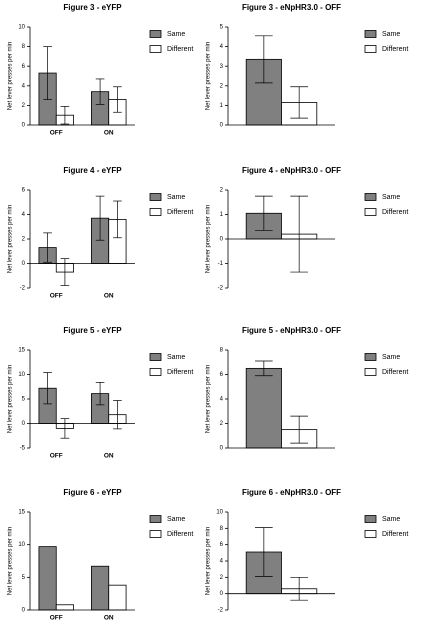 The image size is (428, 627). I want to click on chart-title: Figure 3 - eNpHR3.0 - OFF, so click(291, 7).